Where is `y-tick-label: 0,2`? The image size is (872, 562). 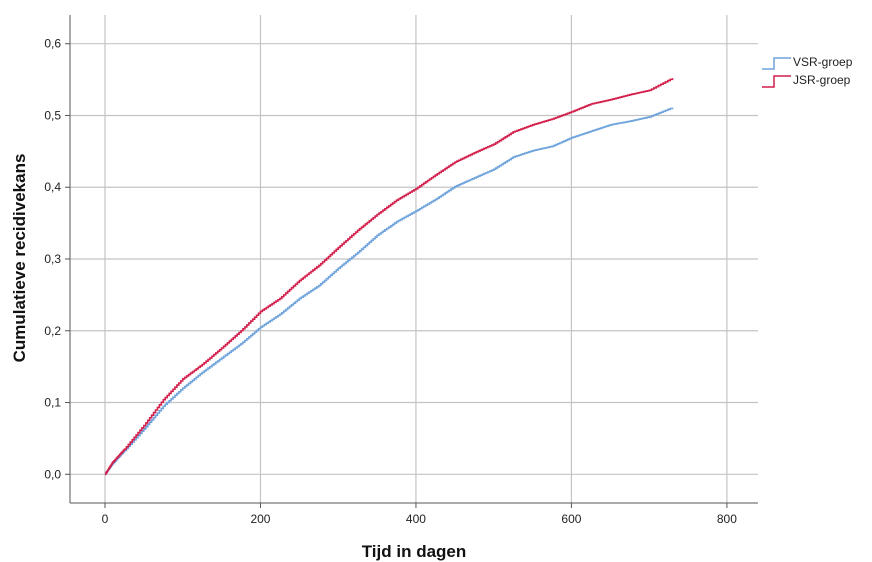 y-tick-label: 0,2 is located at coordinates (52, 331).